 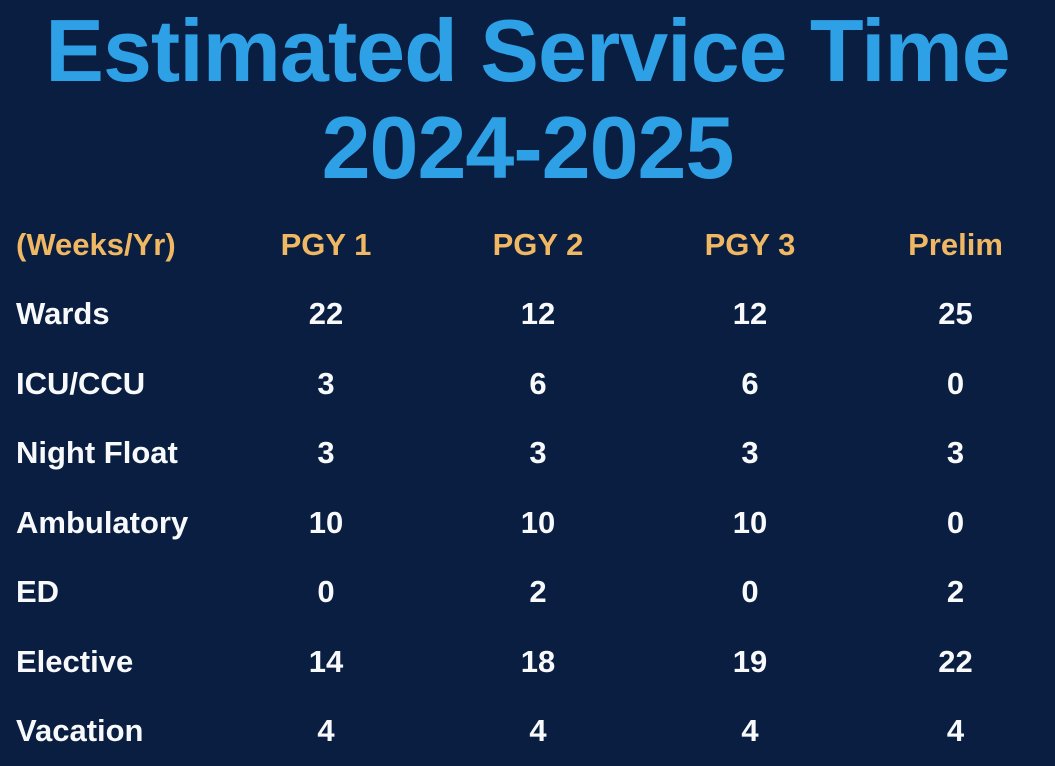 I want to click on title-line-1: Estimated Service Time, so click(x=527, y=50).